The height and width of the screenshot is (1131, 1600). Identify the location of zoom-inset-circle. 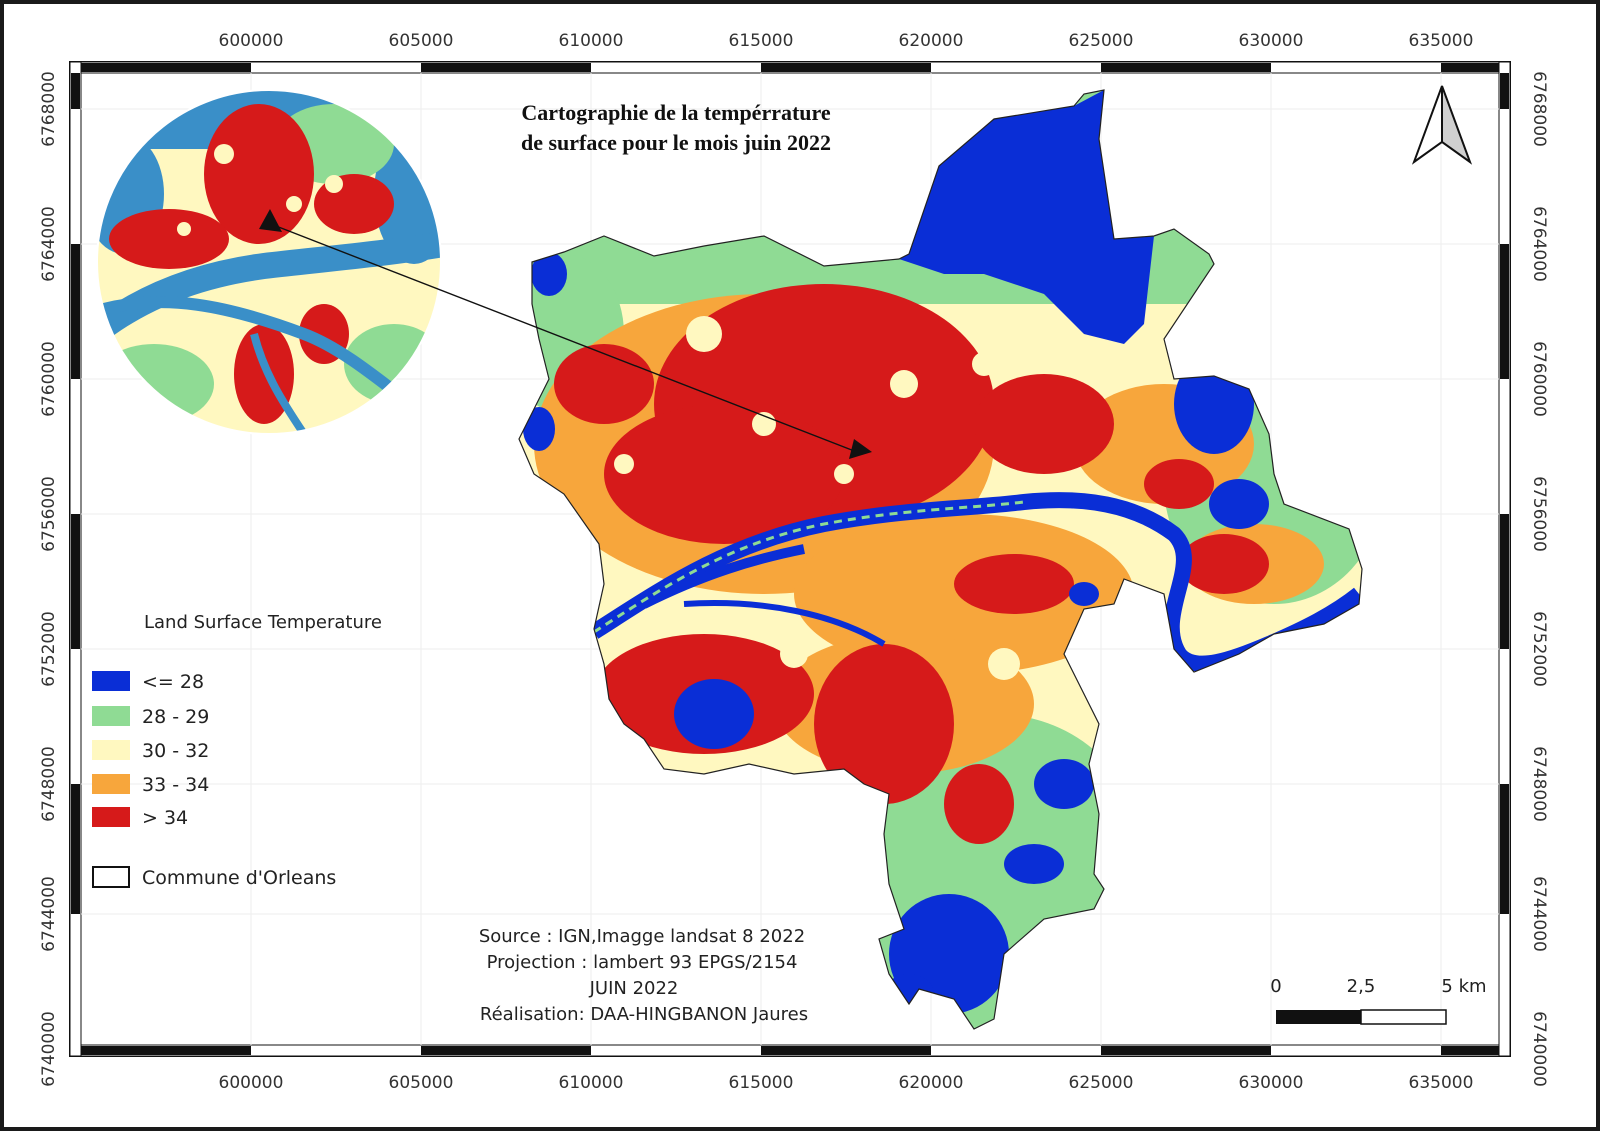
(269, 262).